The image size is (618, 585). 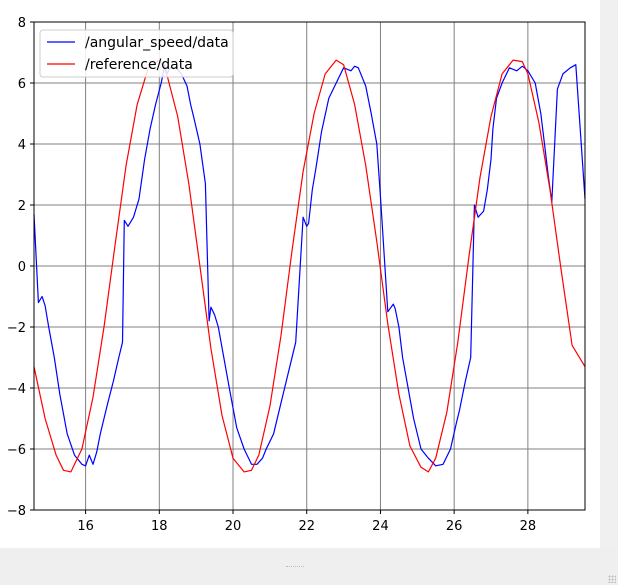 I want to click on y-tick-label: −8, so click(x=16, y=511).